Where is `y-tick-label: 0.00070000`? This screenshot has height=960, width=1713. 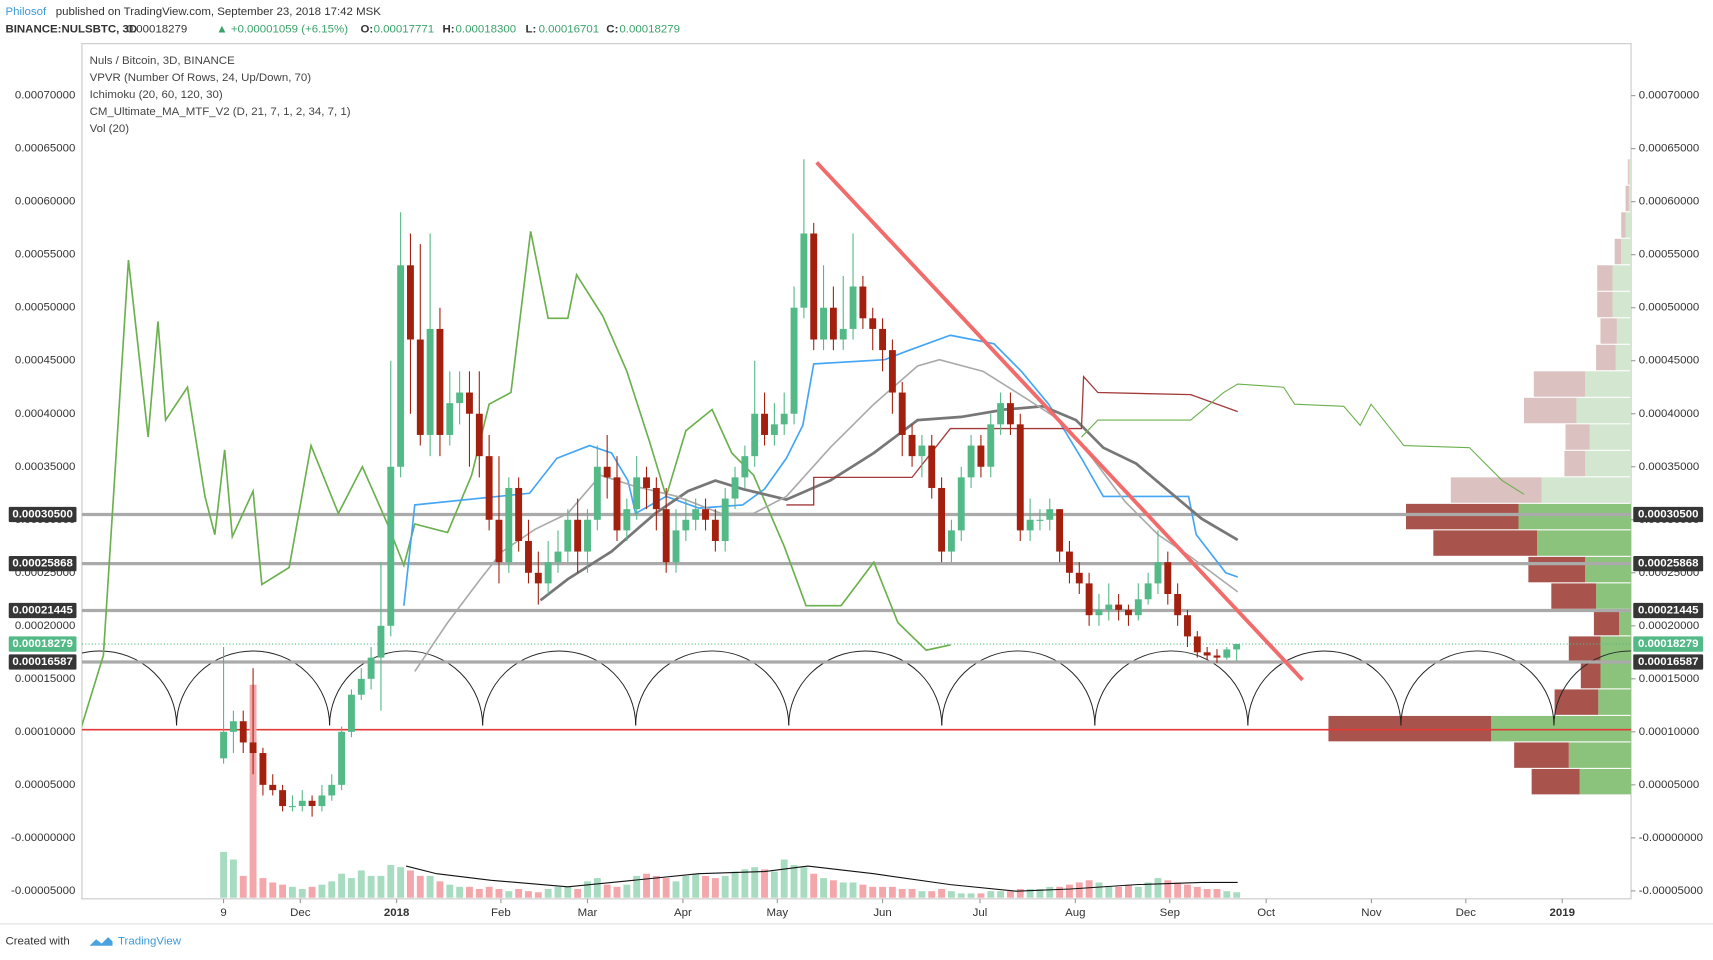 y-tick-label: 0.00070000 is located at coordinates (45, 96).